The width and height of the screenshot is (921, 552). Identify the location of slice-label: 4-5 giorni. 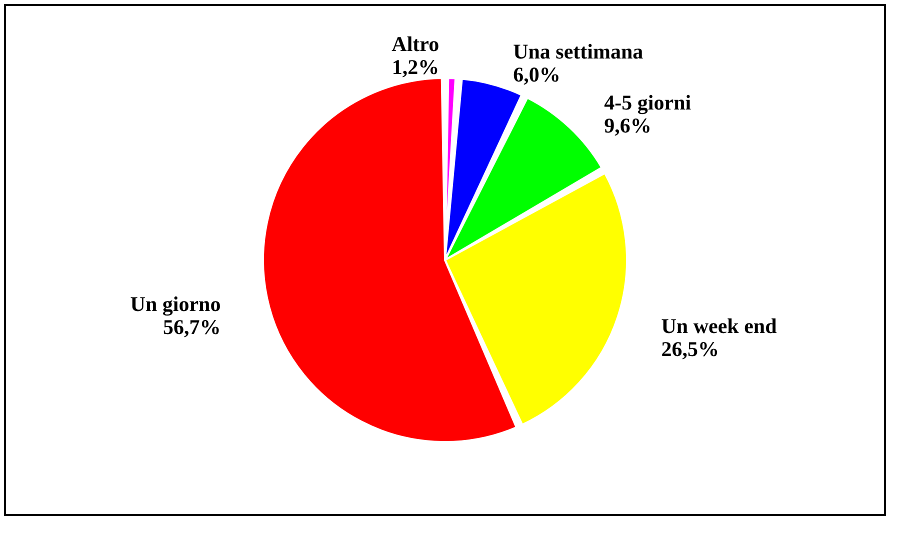
(648, 102).